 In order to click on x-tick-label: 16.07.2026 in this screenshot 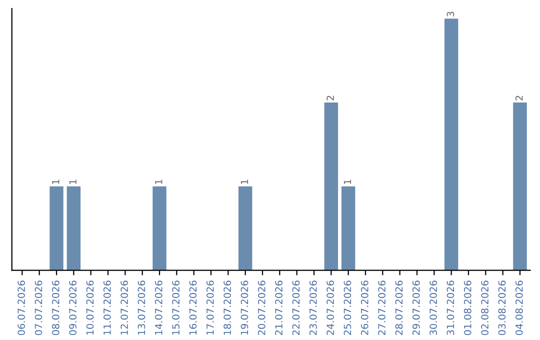, I will do `click(193, 307)`.